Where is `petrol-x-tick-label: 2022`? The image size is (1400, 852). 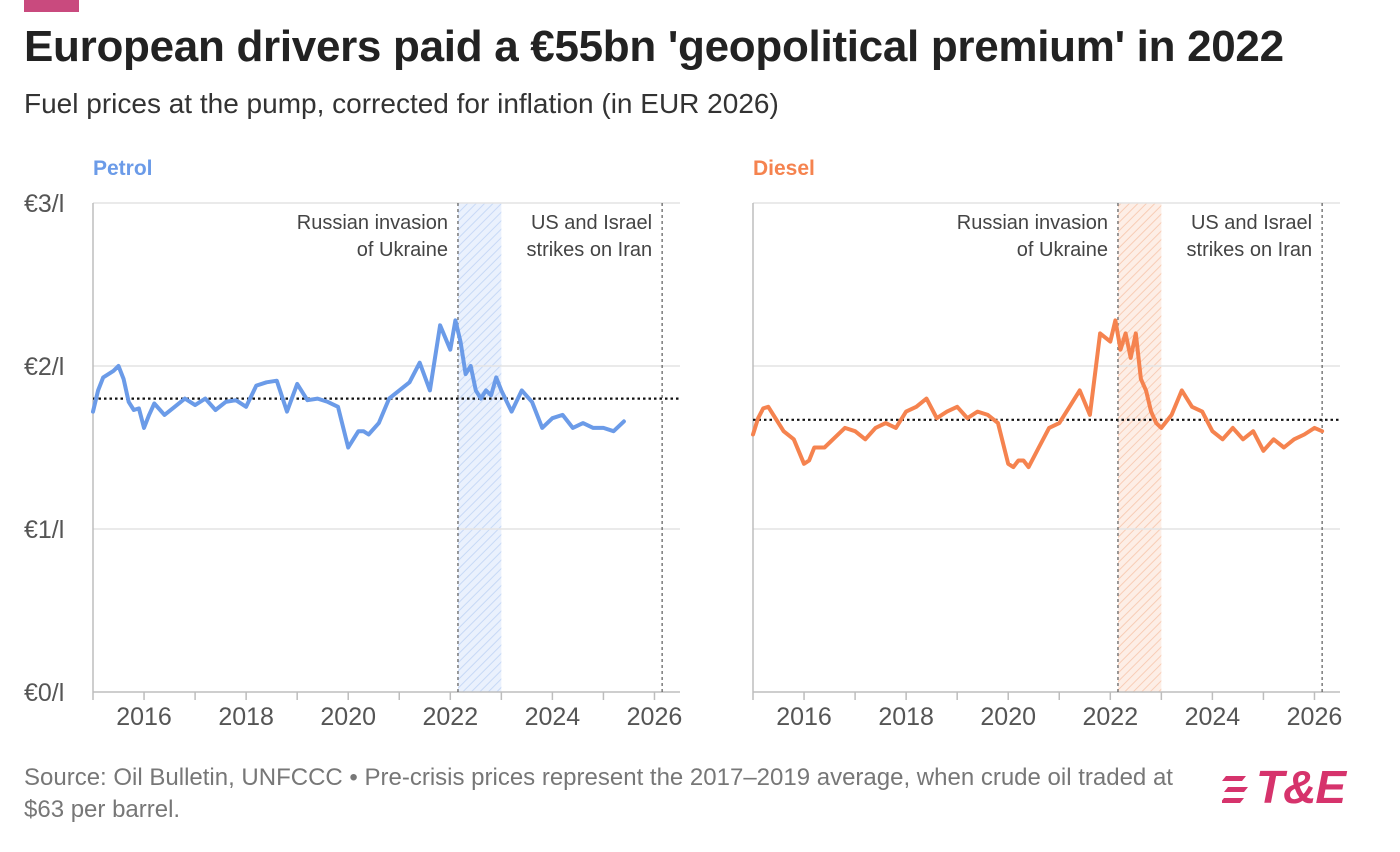 petrol-x-tick-label: 2022 is located at coordinates (450, 717).